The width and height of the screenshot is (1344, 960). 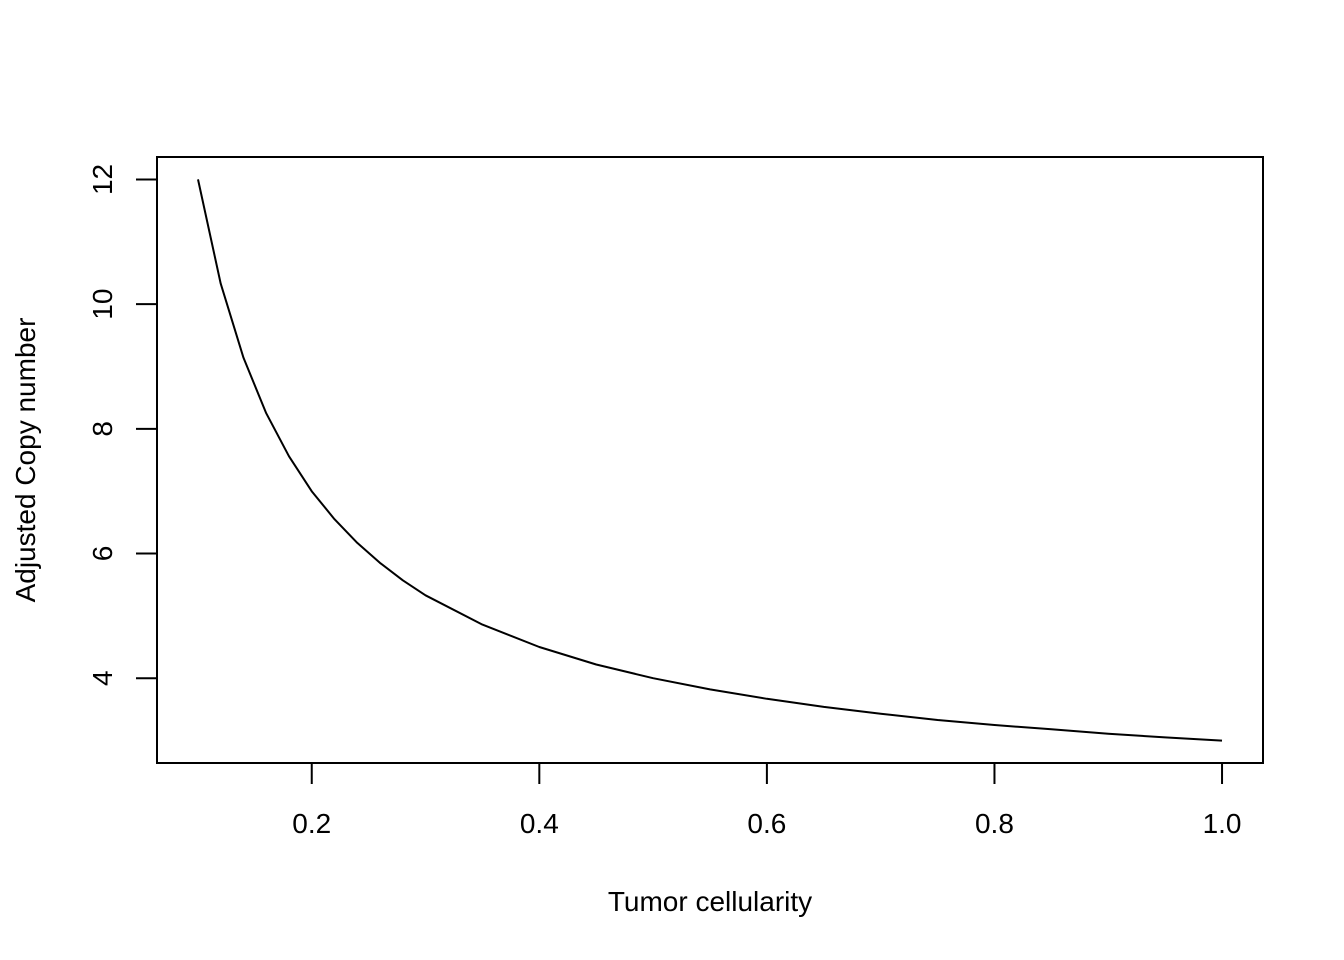 I want to click on y-tick-label: 10, so click(x=102, y=304).